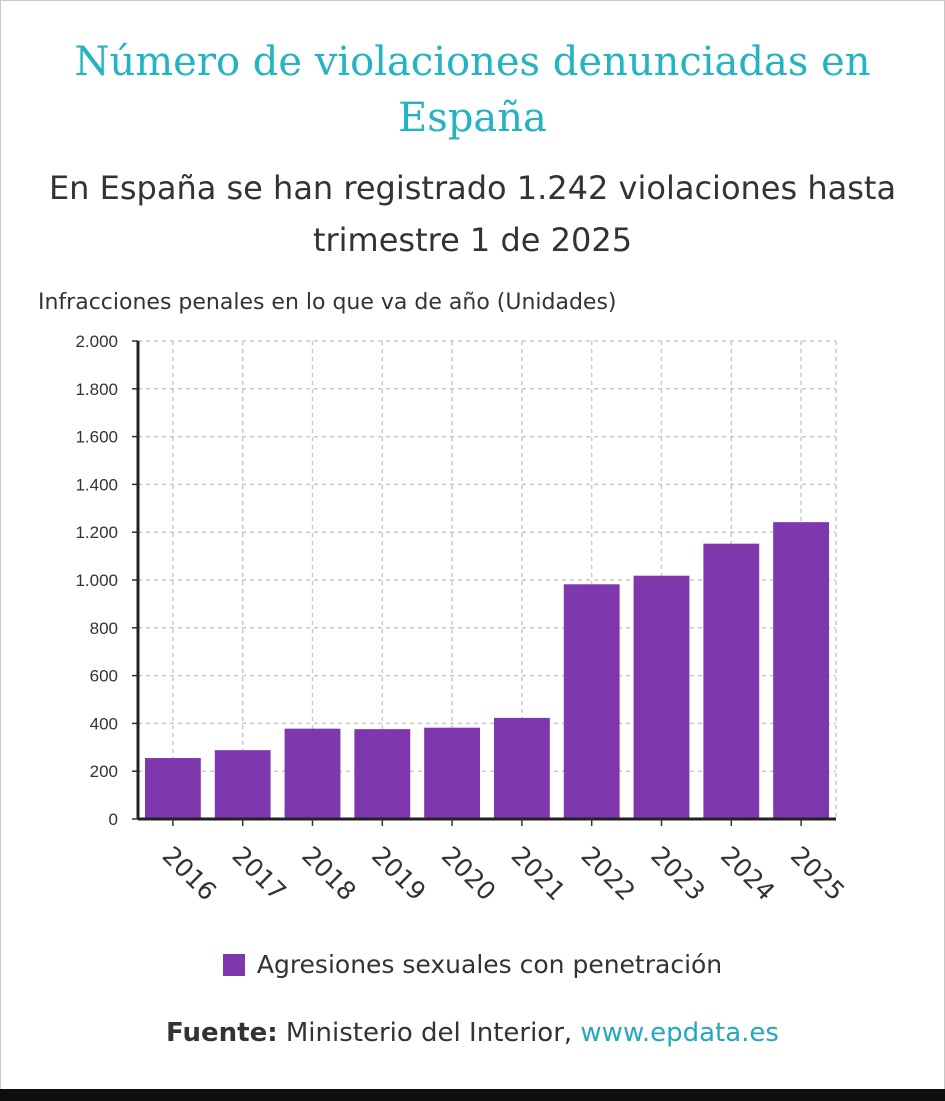  I want to click on y-tick-label: 1.400, so click(96, 484).